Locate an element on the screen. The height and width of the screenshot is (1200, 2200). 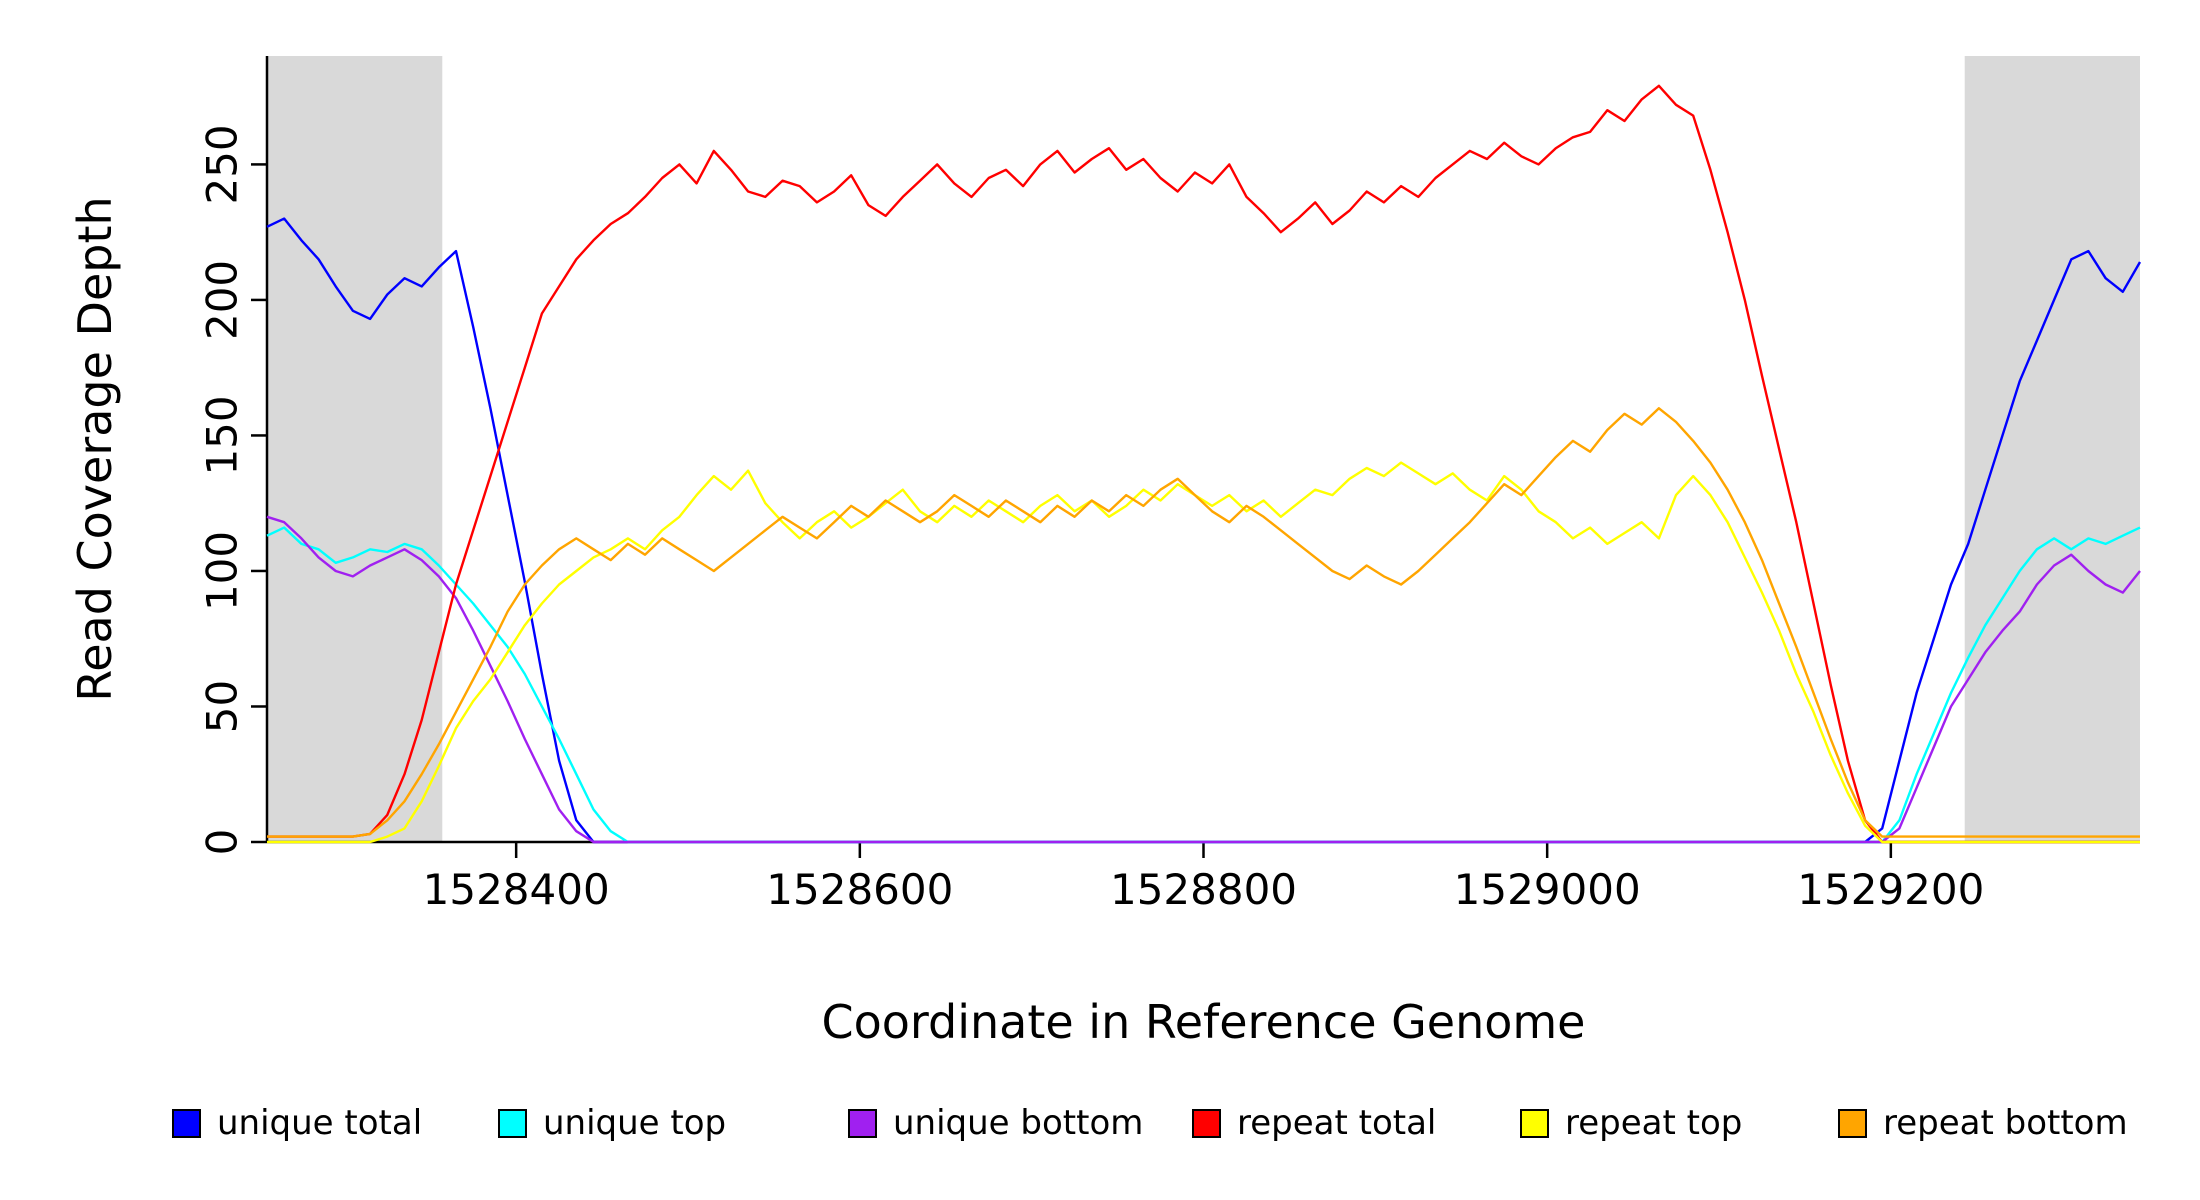
y-tick-label: 250 is located at coordinates (222, 164).